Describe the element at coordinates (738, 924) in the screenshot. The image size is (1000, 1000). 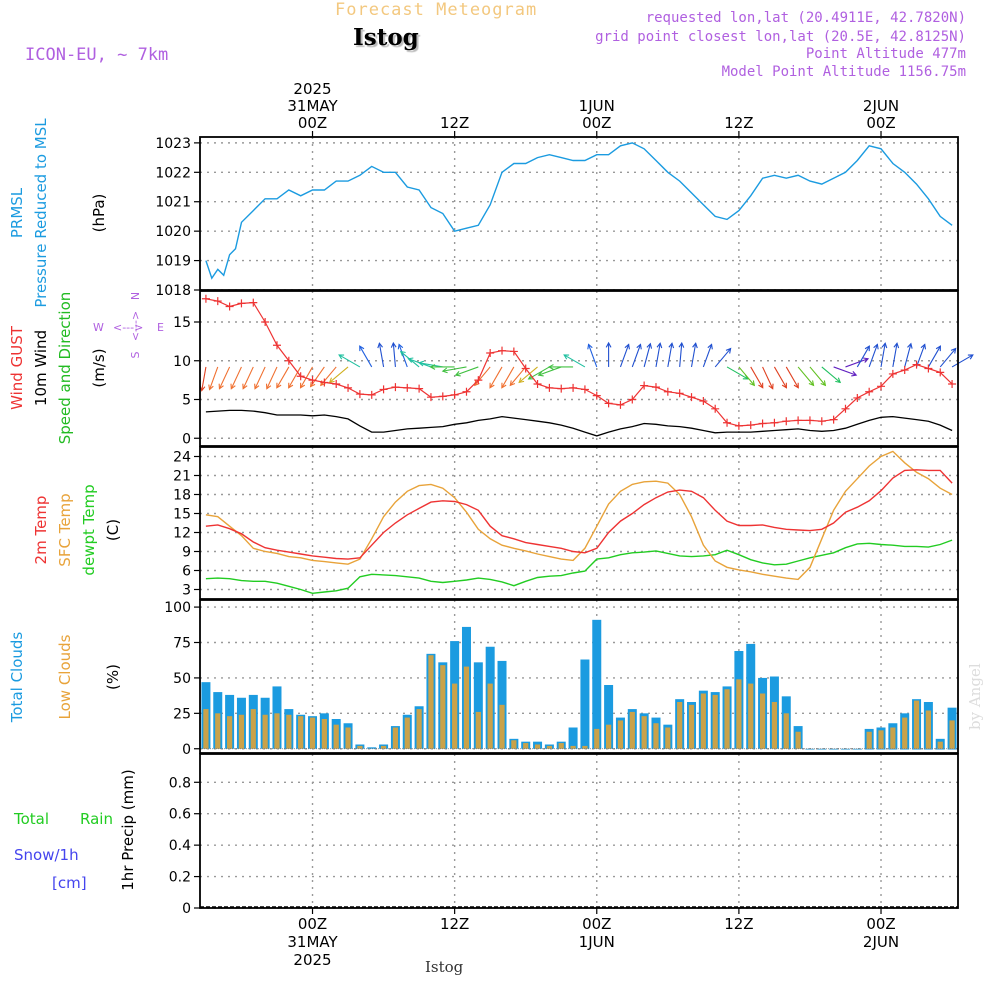
I see `x-tick-label-bottom: 12Z` at that location.